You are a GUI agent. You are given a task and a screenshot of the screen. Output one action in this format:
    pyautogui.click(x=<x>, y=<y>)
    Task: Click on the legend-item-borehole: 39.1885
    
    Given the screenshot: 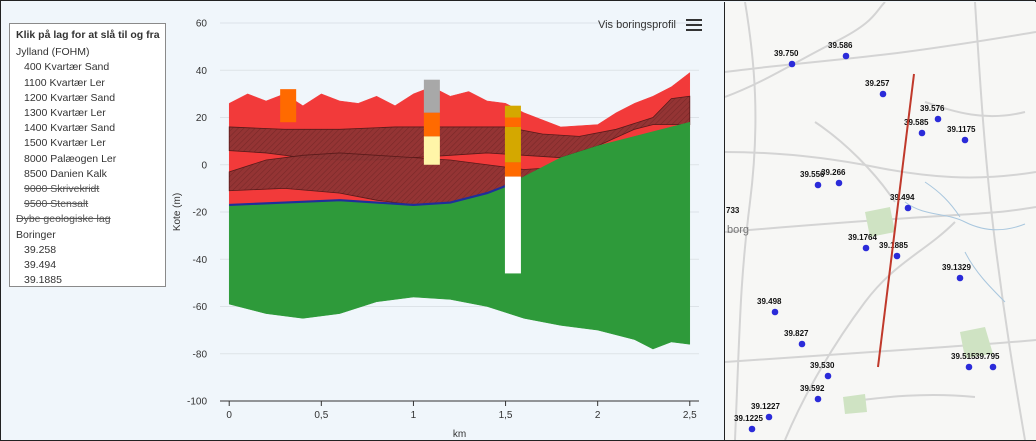 What is the action you would take?
    pyautogui.click(x=43, y=280)
    